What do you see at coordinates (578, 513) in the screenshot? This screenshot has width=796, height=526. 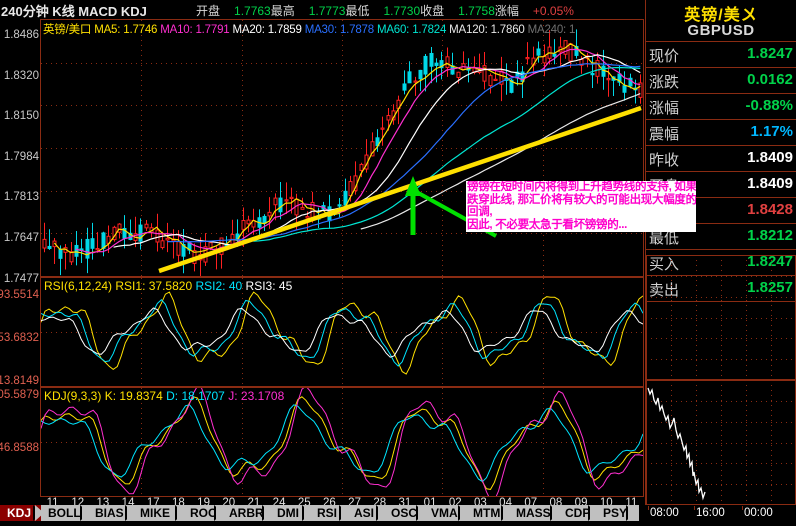 I see `tab-cdp: CDP` at bounding box center [578, 513].